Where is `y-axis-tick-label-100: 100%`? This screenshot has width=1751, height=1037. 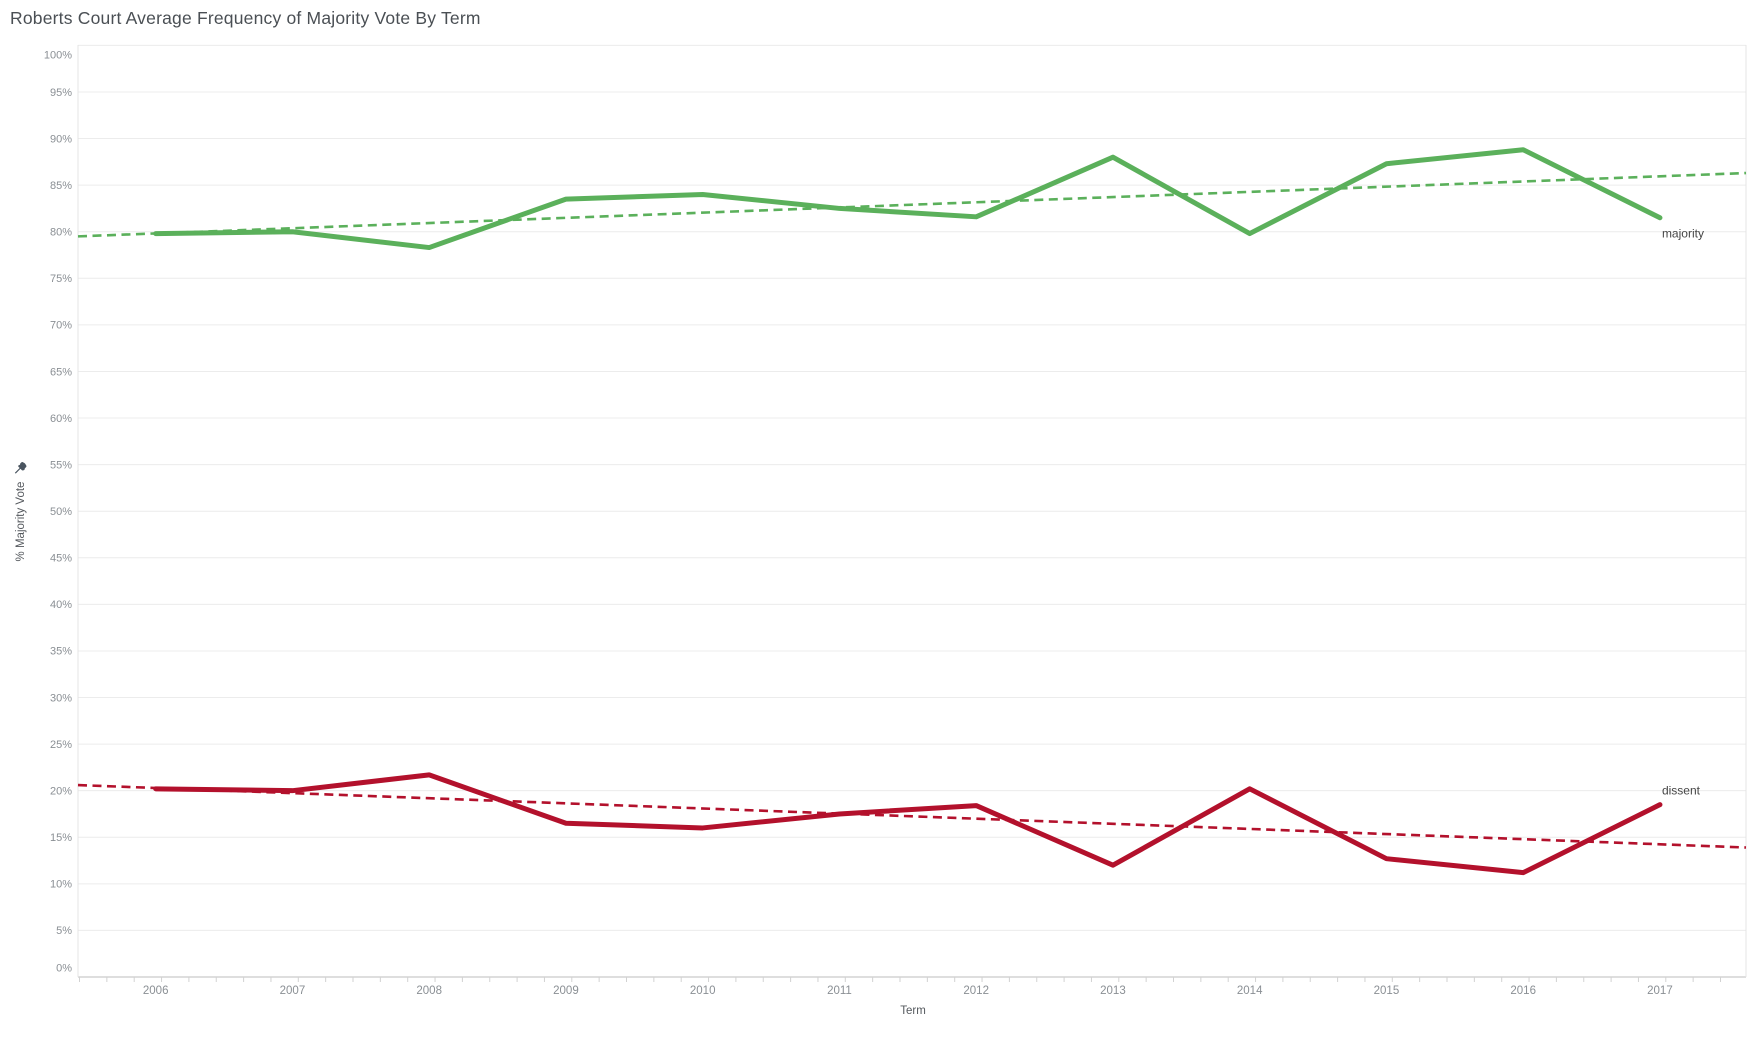
y-axis-tick-label-100: 100% is located at coordinates (58, 56).